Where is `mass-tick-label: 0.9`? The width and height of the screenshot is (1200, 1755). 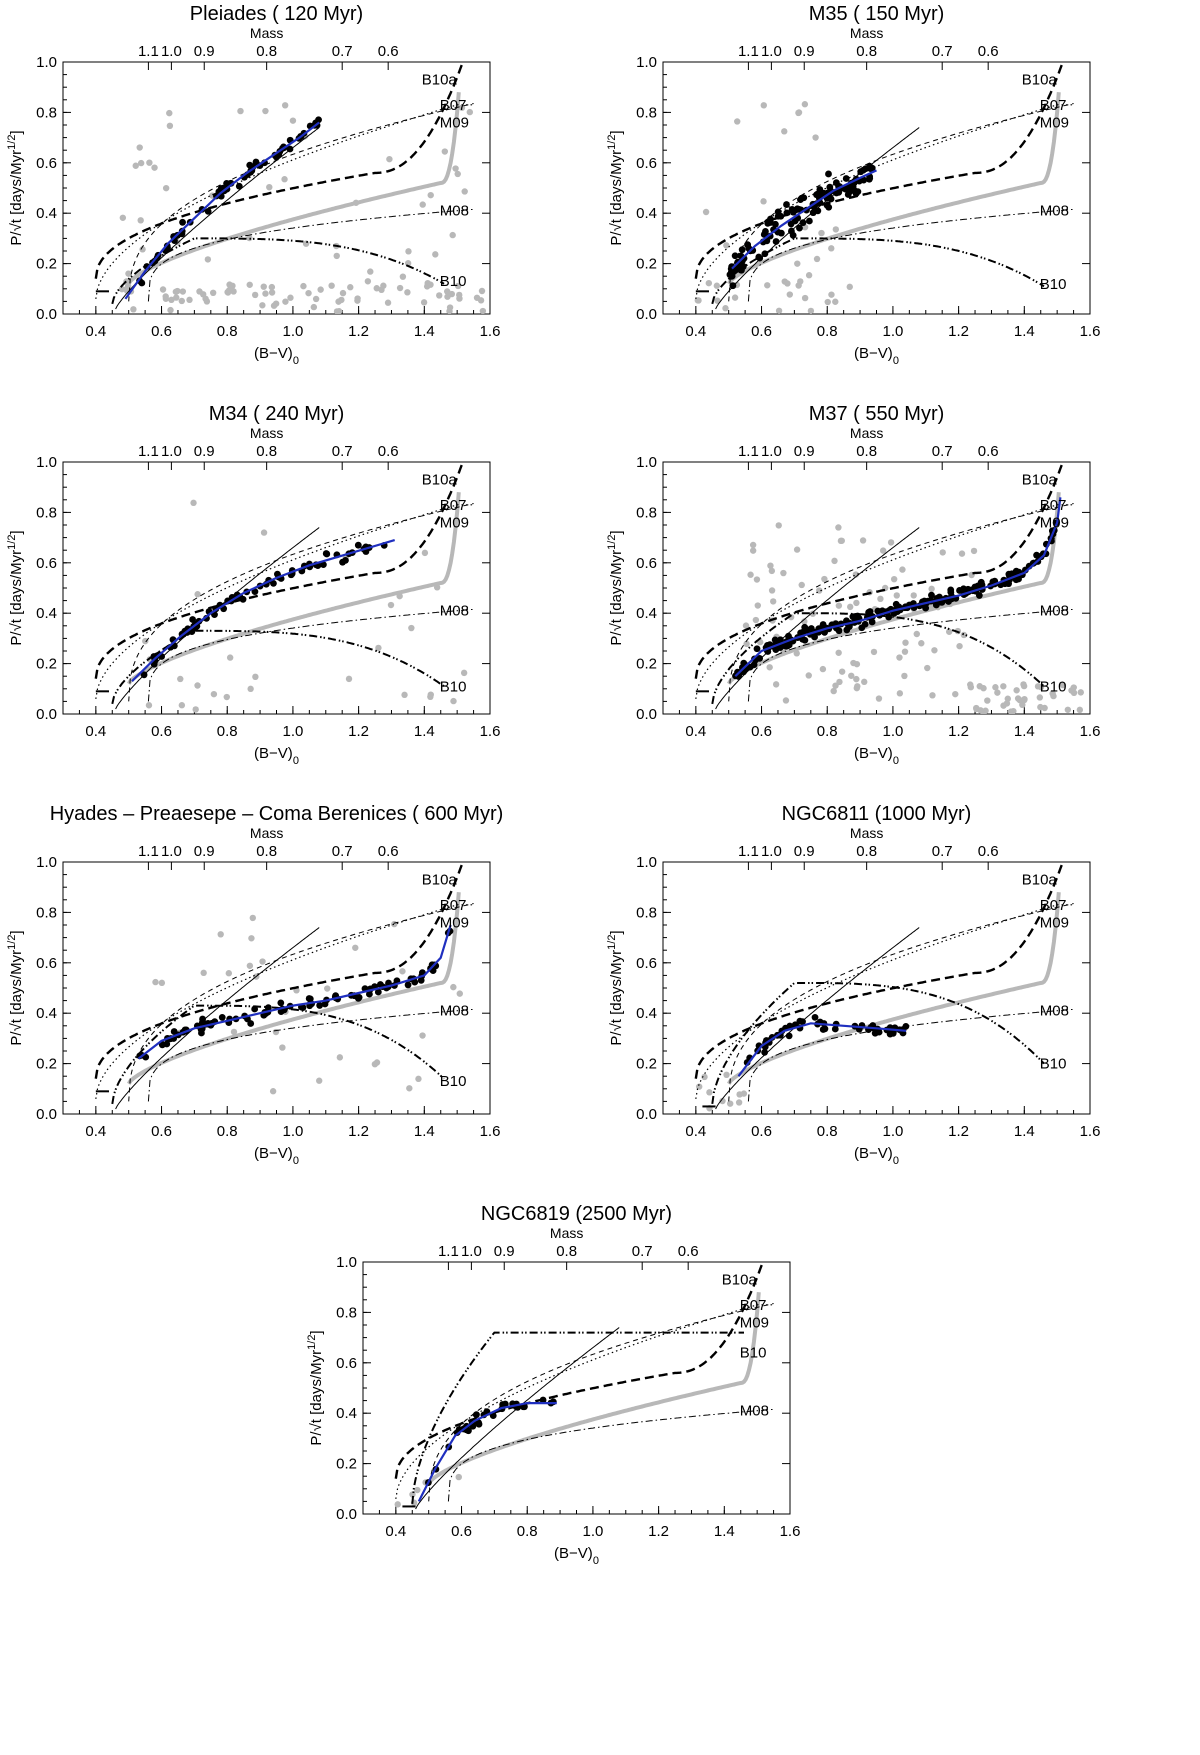 mass-tick-label: 0.9 is located at coordinates (504, 1251).